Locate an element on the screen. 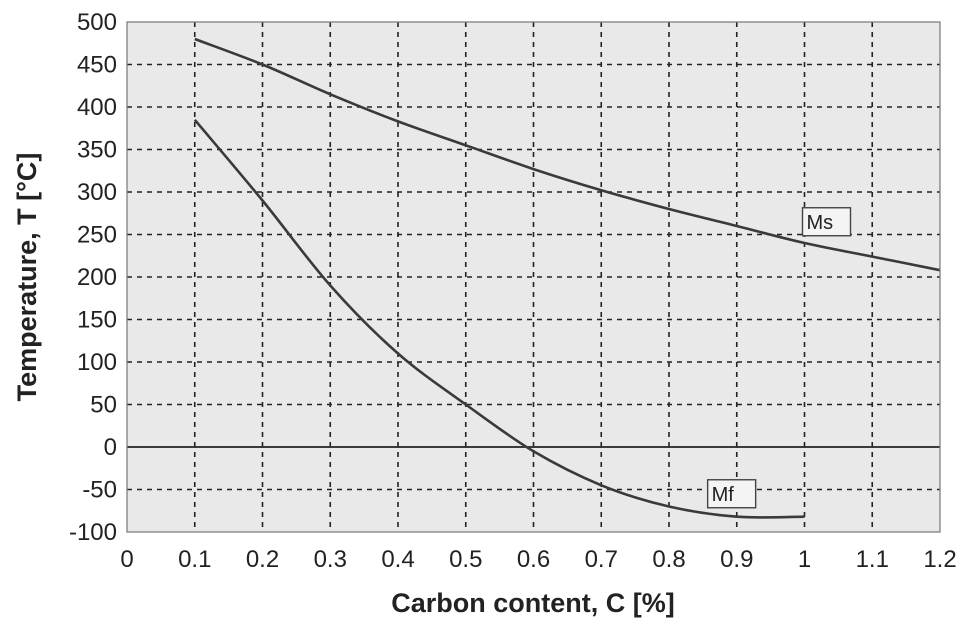 The width and height of the screenshot is (962, 627). y-axis-title: Temperature, T [°C] is located at coordinates (27, 277).